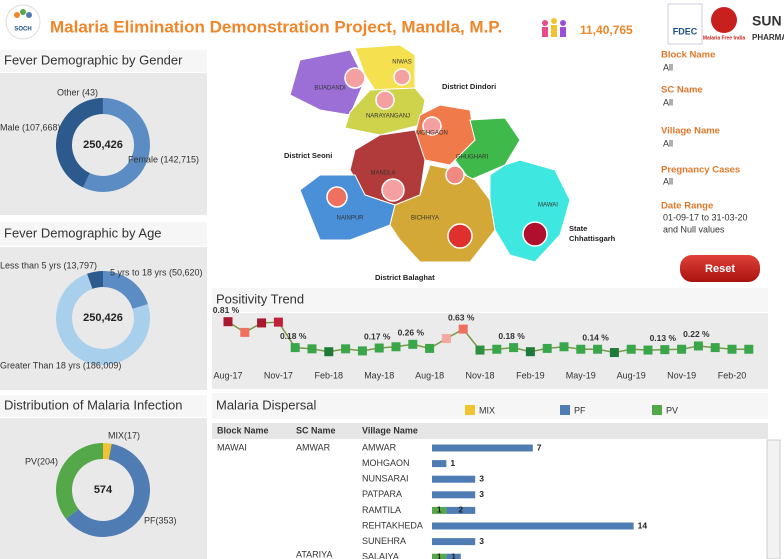  I want to click on legend-label: PF, so click(580, 410).